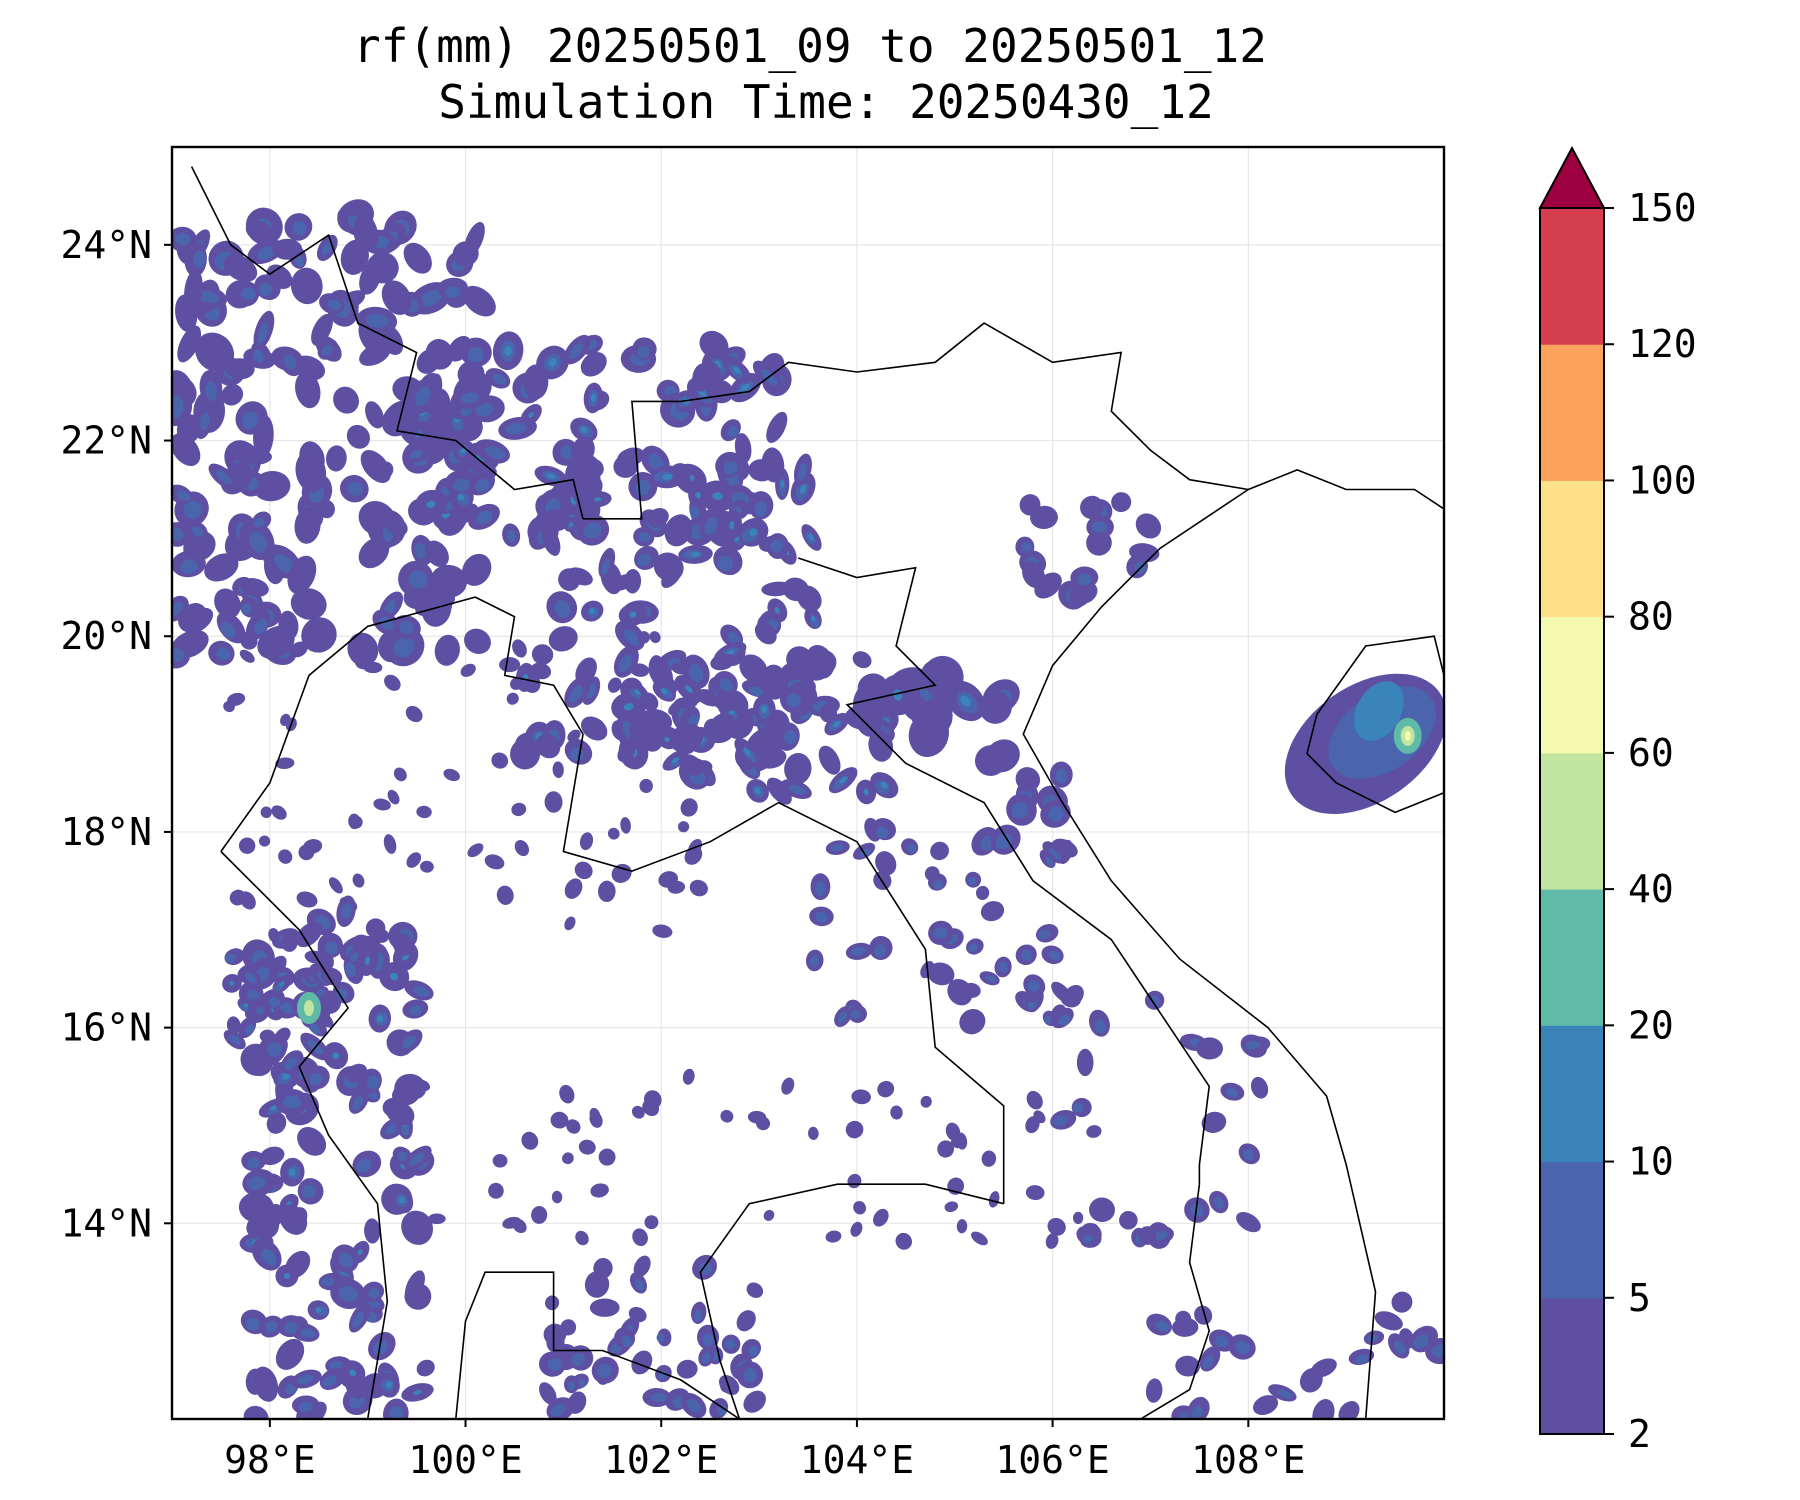 This screenshot has width=1800, height=1500. I want to click on rain-cell-hainan, so click(1407, 735).